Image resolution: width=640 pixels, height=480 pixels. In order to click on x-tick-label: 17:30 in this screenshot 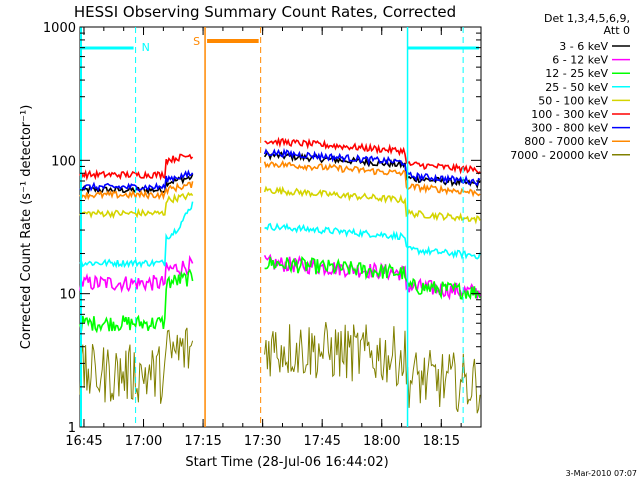, I will do `click(262, 441)`.